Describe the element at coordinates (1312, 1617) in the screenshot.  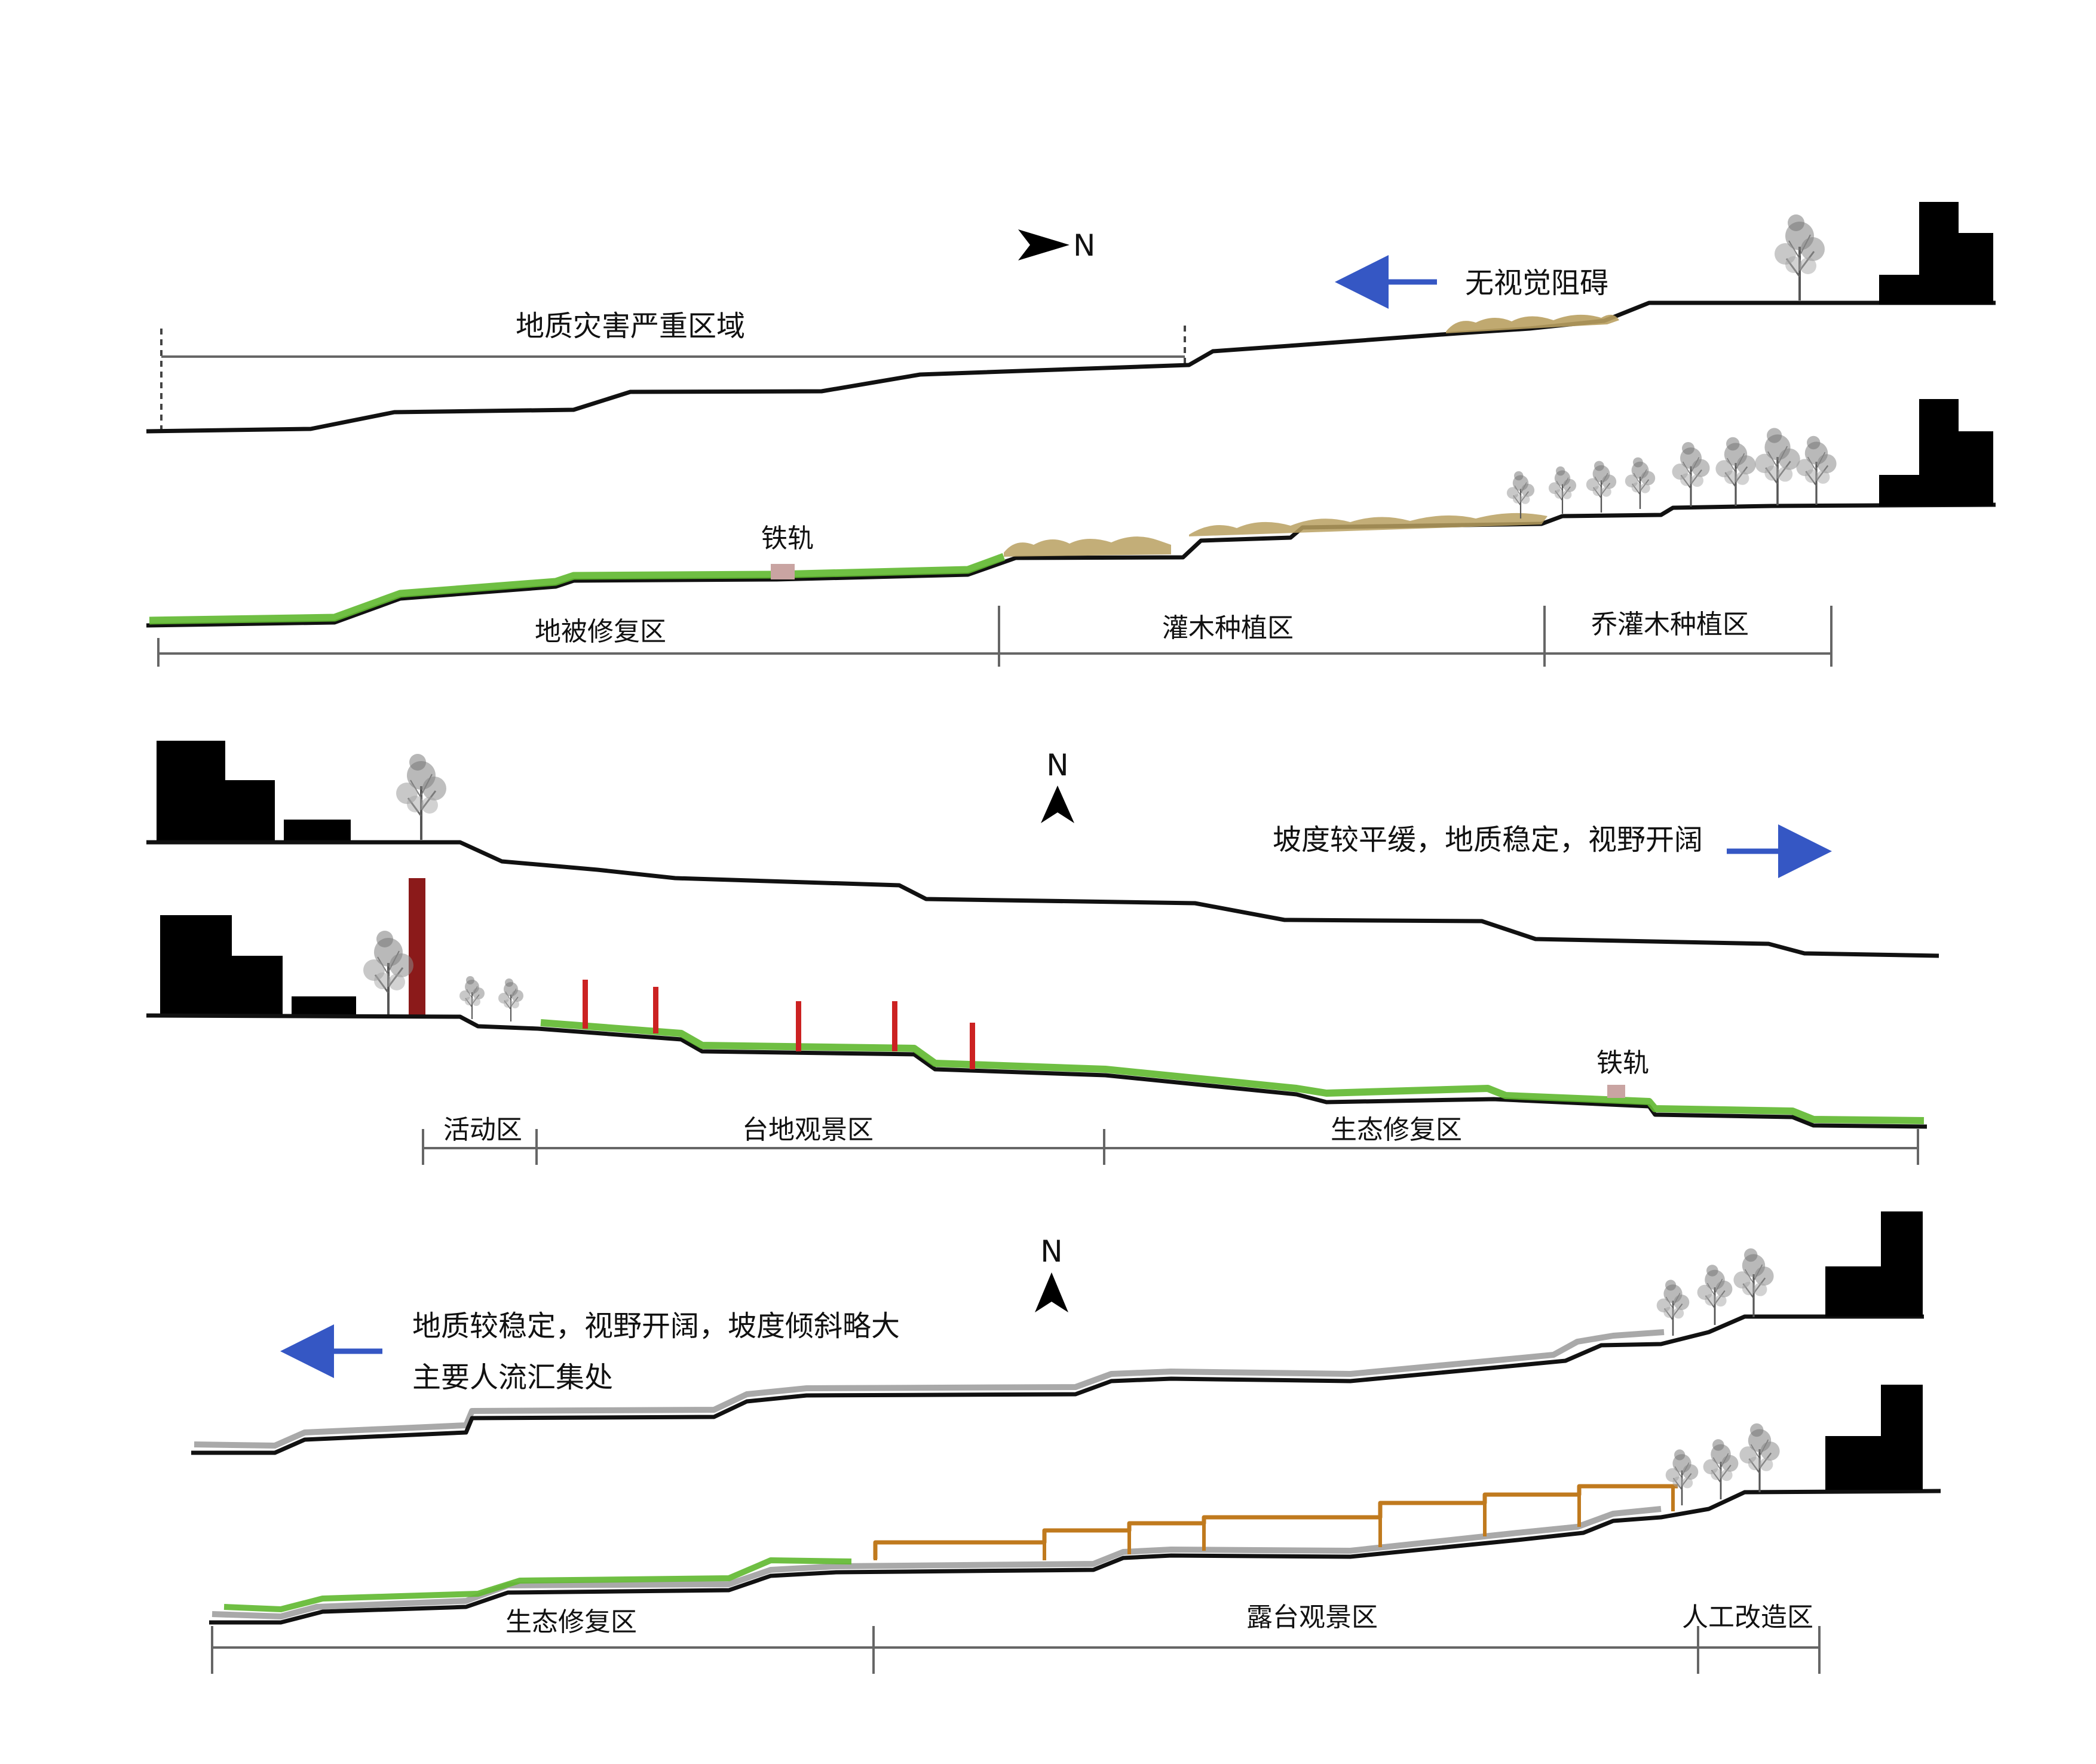
I see `zone-label: 露台观景区` at that location.